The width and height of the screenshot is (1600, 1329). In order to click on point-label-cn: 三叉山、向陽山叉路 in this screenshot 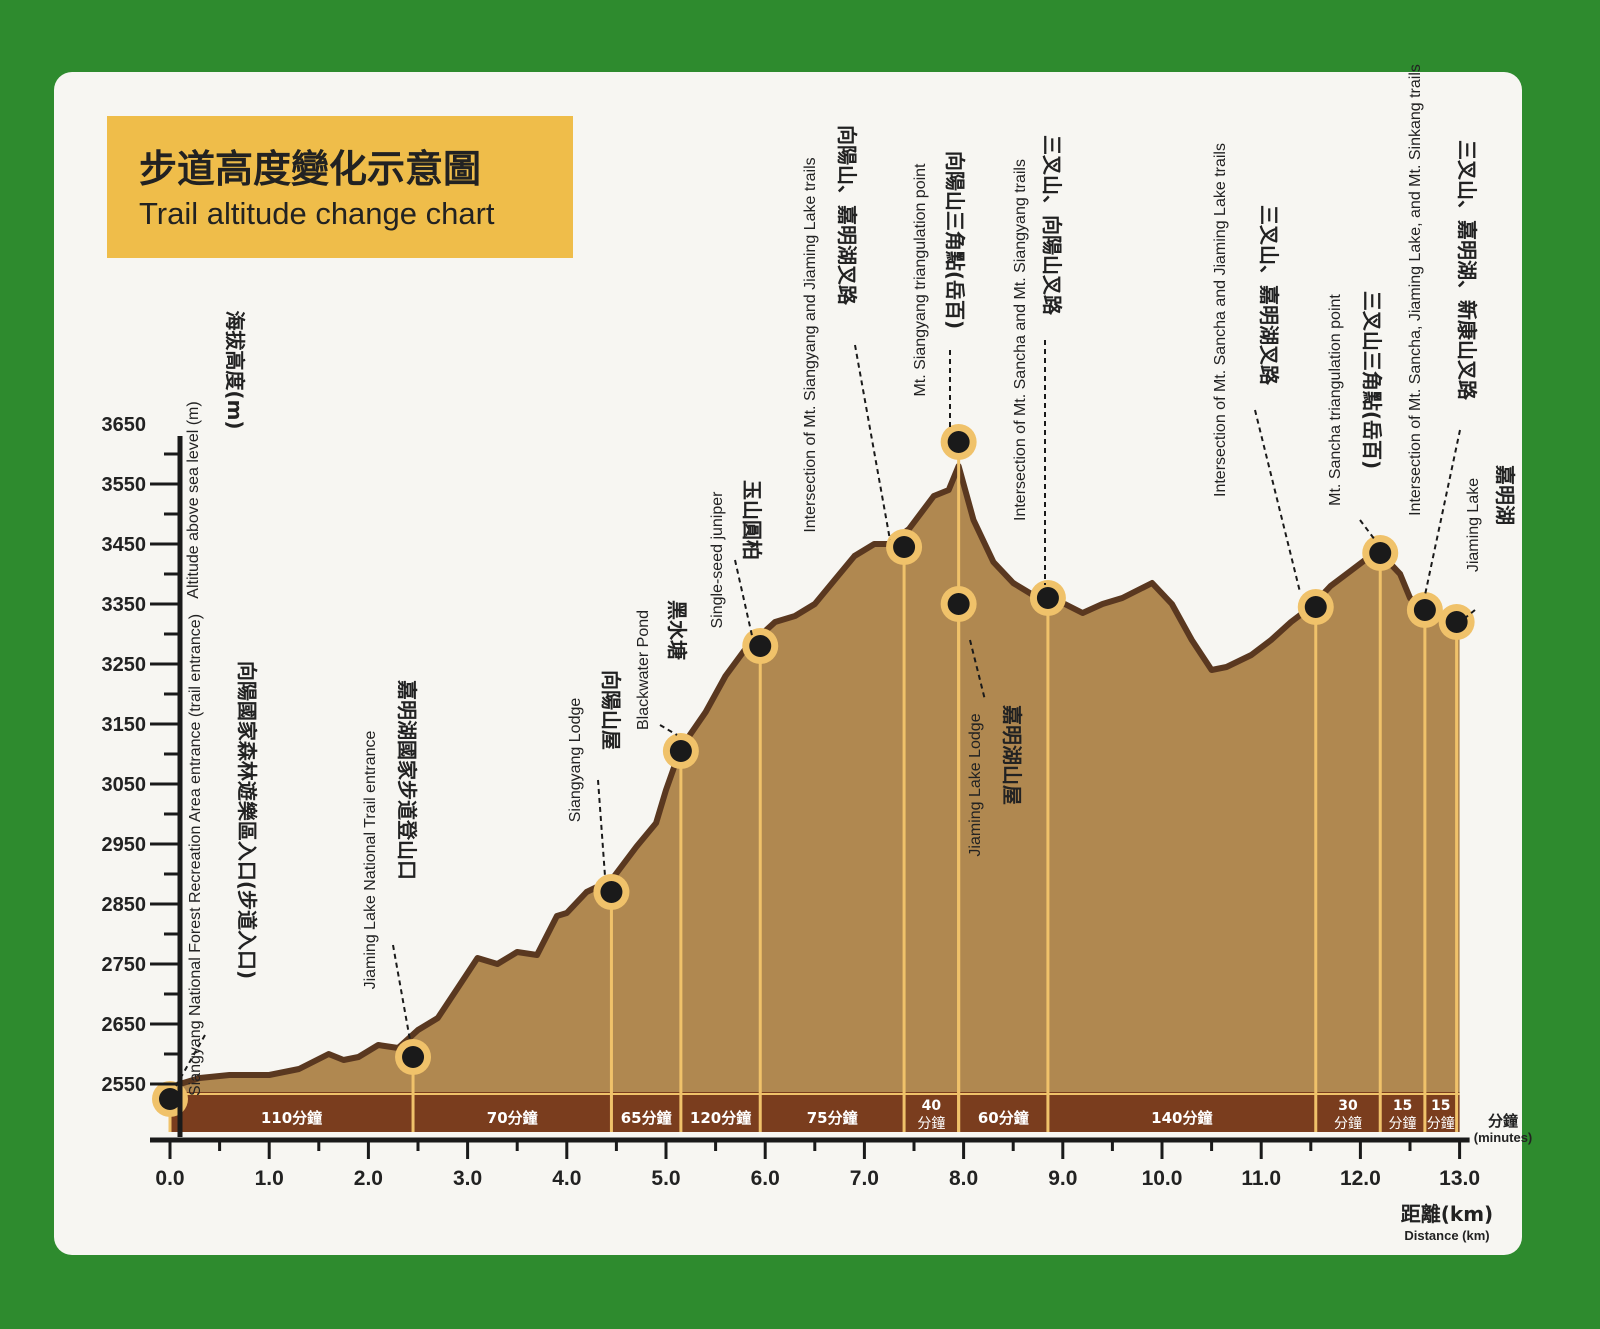, I will do `click(1052, 225)`.